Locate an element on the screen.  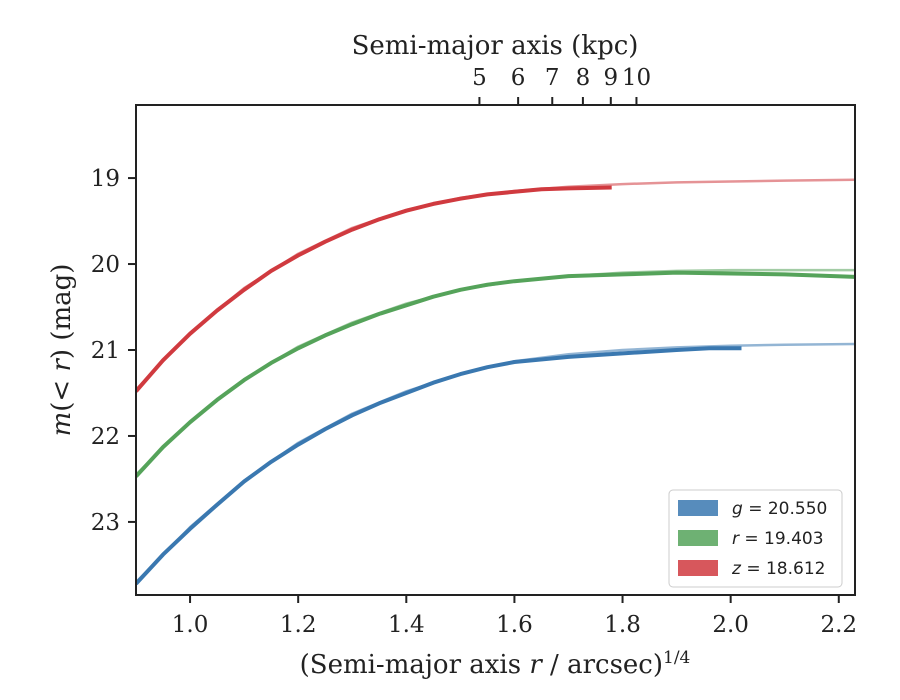
x-tick-label: 1.4 is located at coordinates (406, 625).